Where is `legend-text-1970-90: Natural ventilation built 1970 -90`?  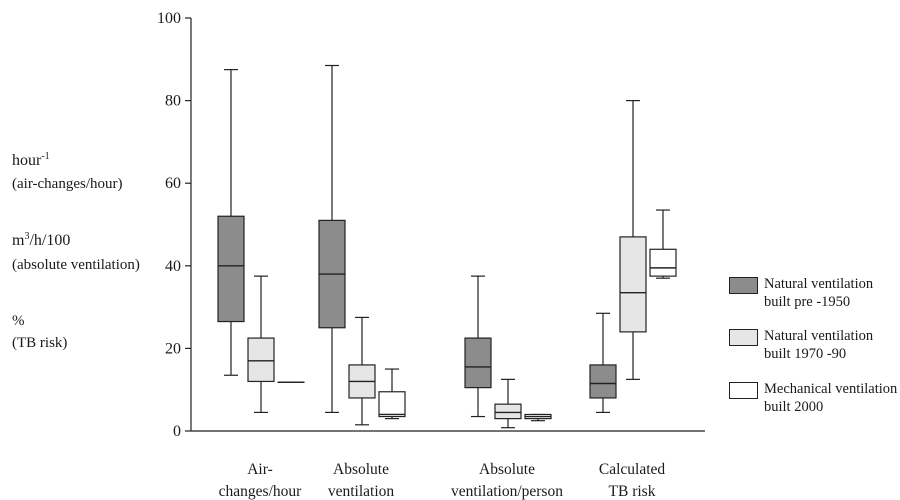
legend-text-1970-90: Natural ventilation built 1970 -90 is located at coordinates (832, 345).